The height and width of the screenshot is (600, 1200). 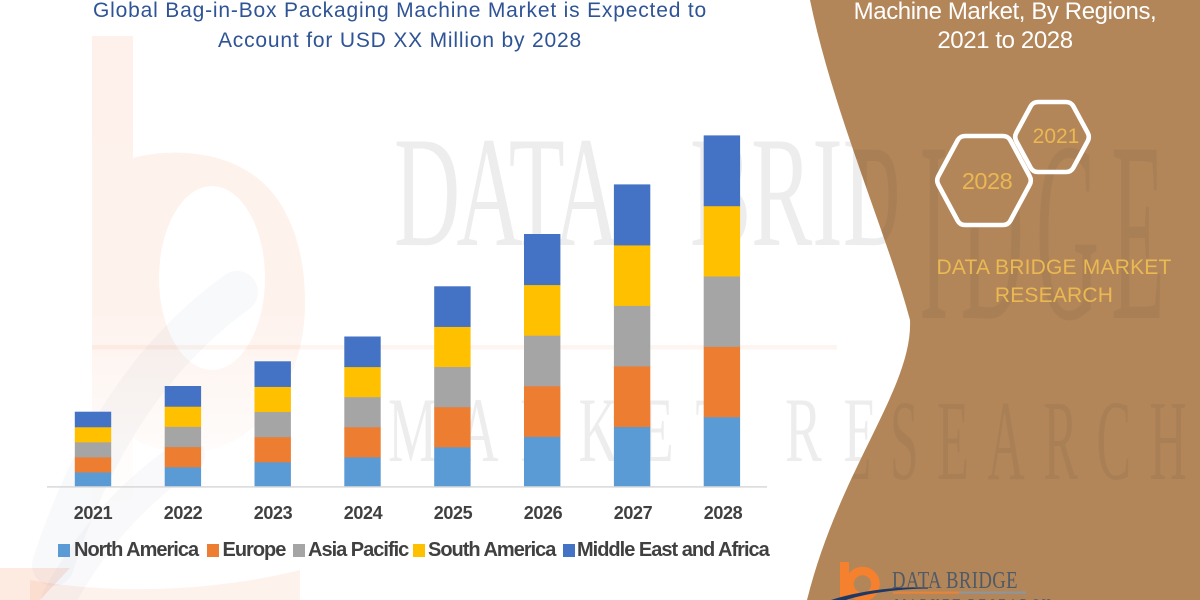 What do you see at coordinates (974, 598) in the screenshot?
I see `svg-text: MARKET RESEARCH` at bounding box center [974, 598].